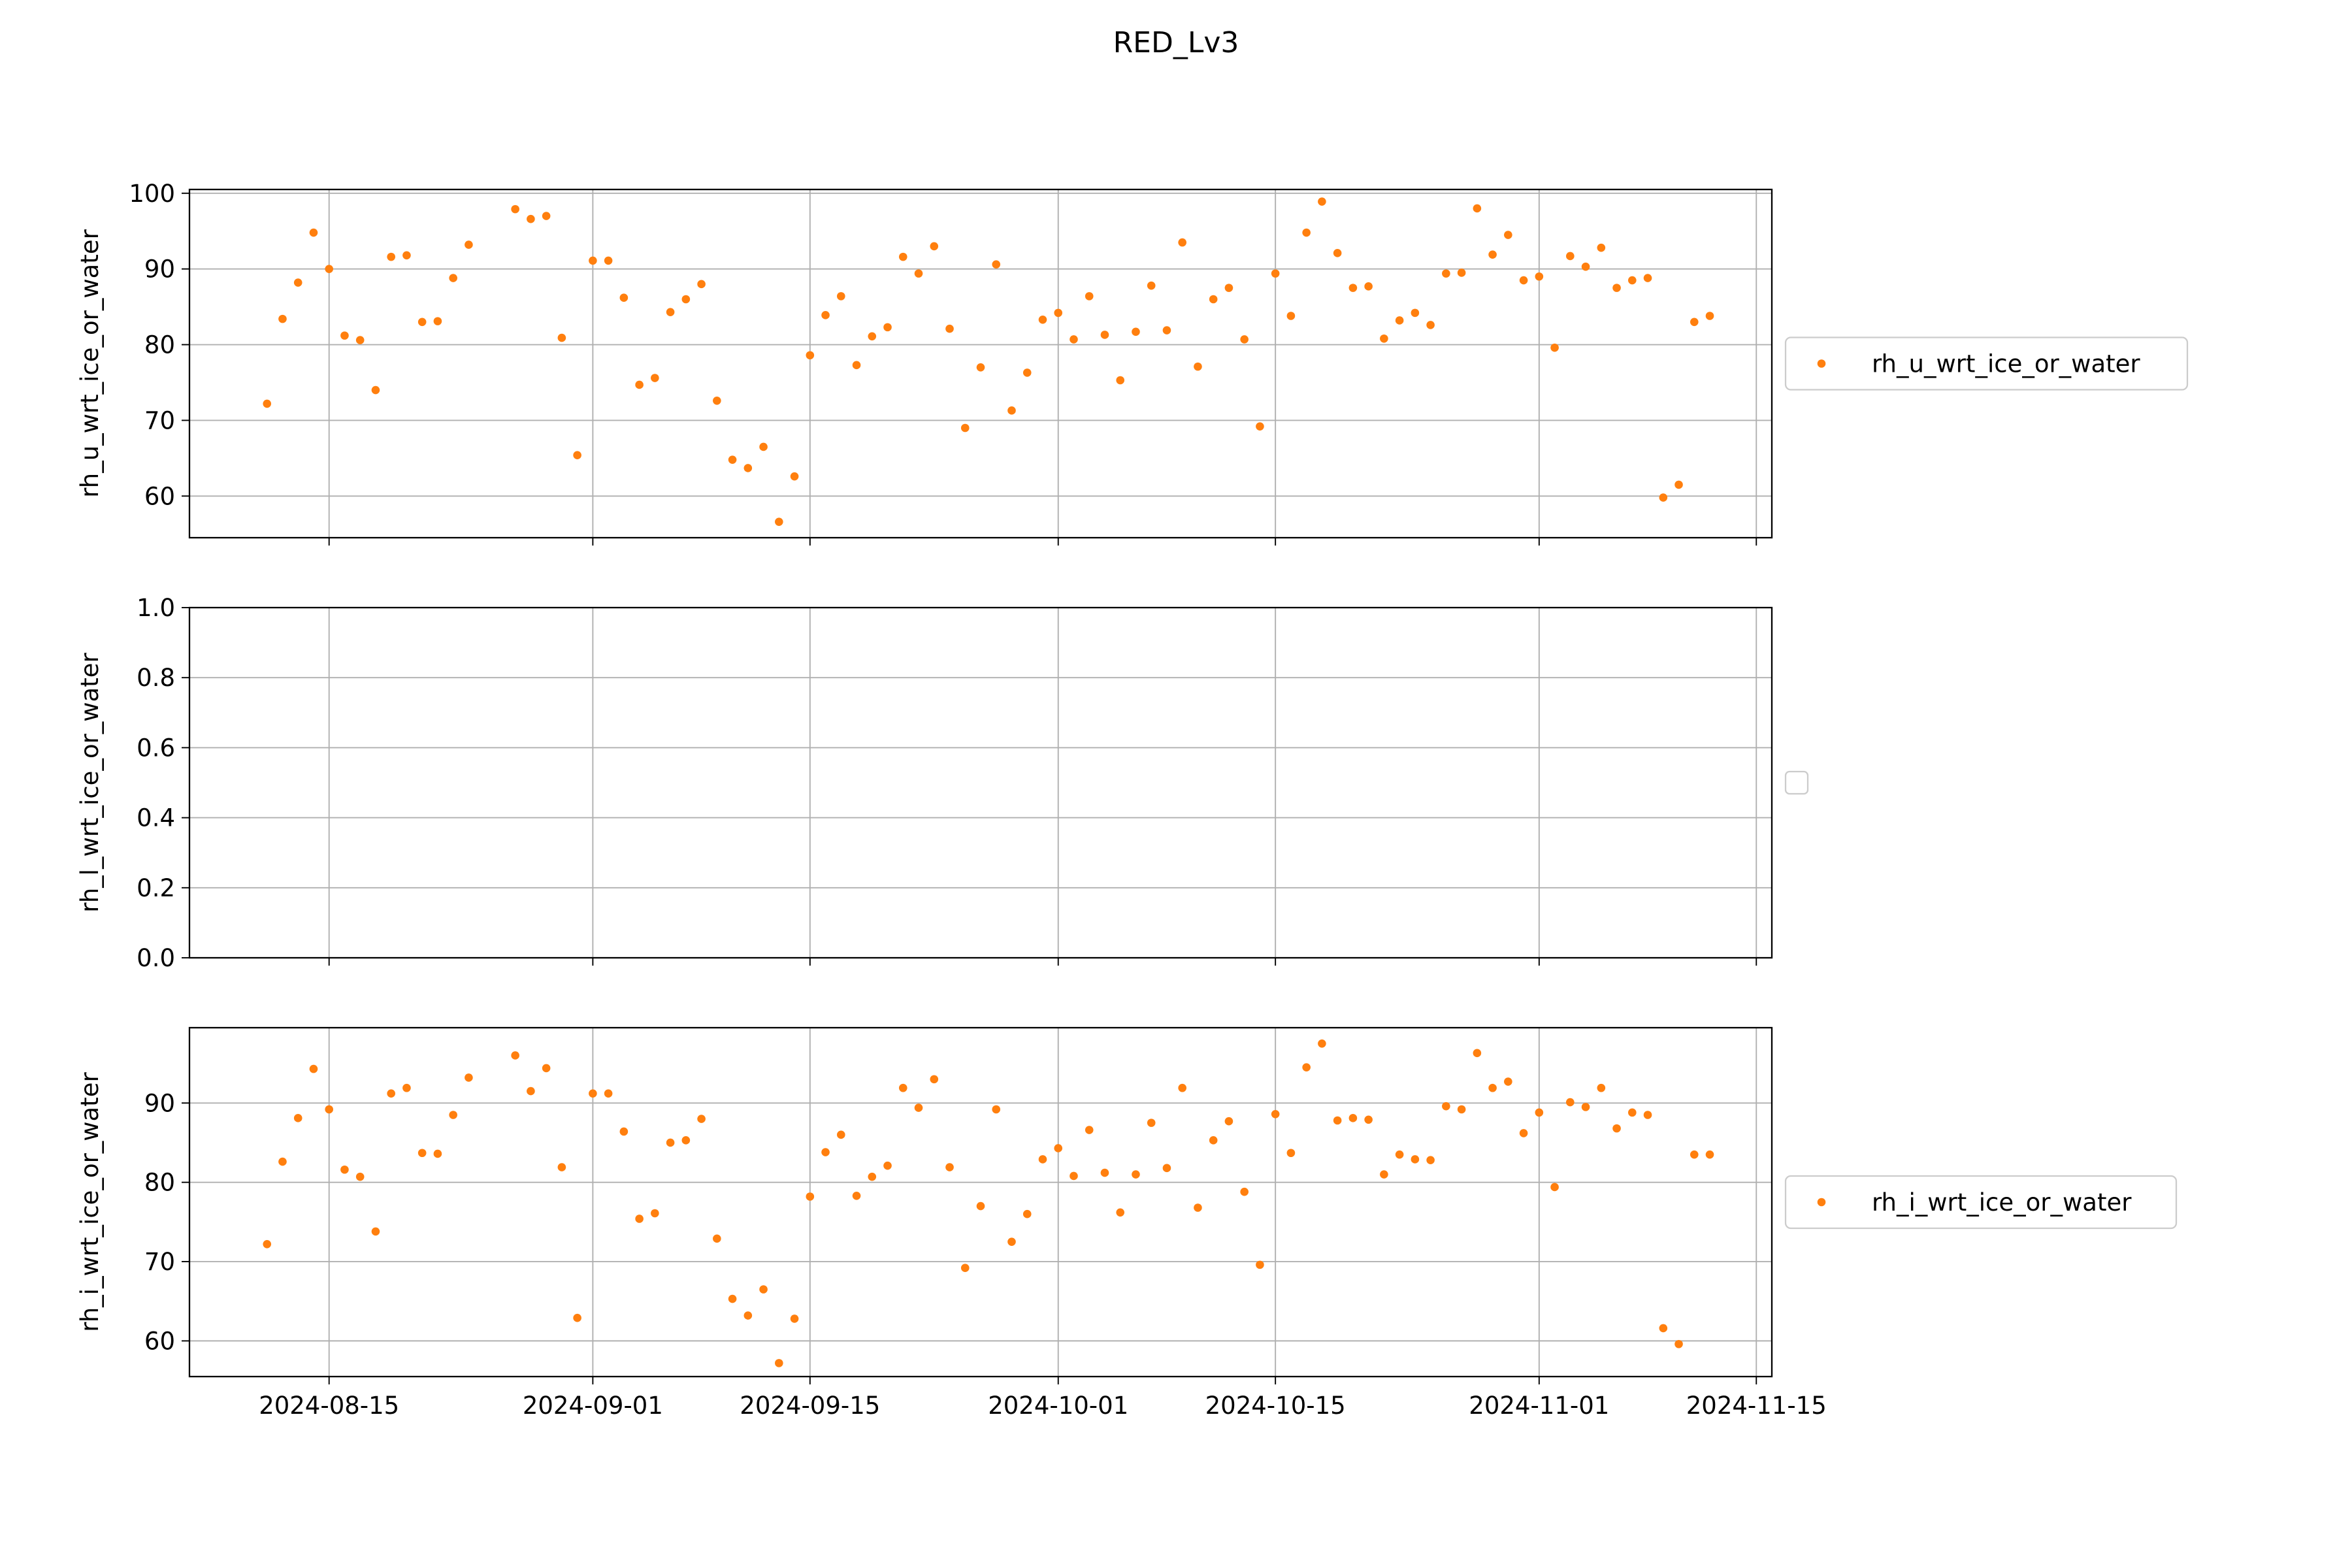  What do you see at coordinates (2006, 364) in the screenshot?
I see `legend-label: rh_u_wrt_ice_or_water` at bounding box center [2006, 364].